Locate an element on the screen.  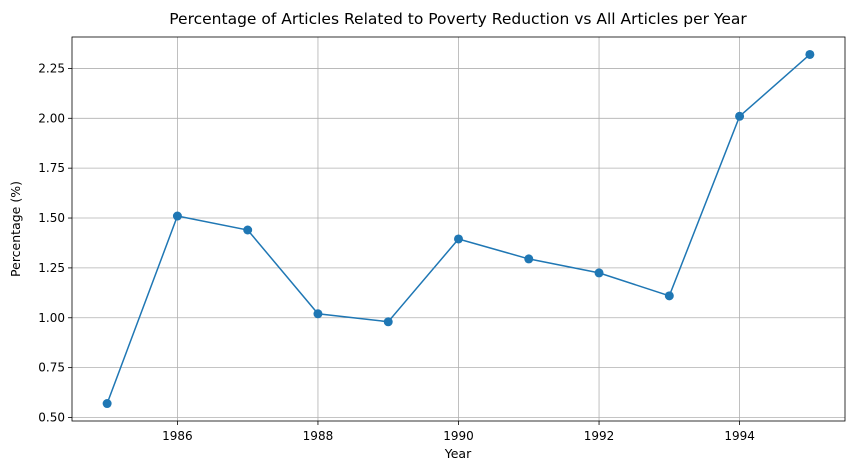
y-tick-label: 2.25 is located at coordinates (51, 68).